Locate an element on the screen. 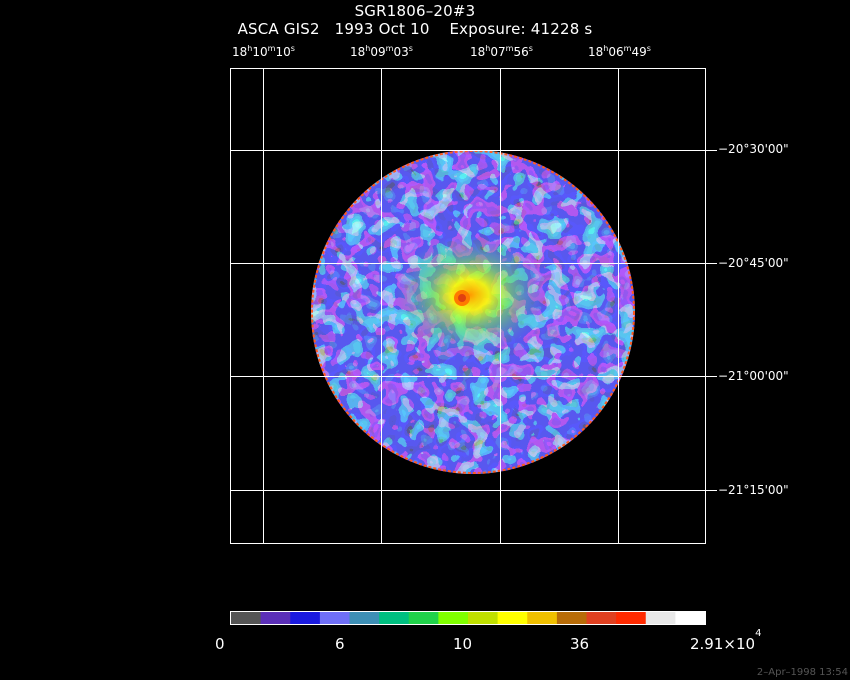  image-subtitle: ASCA GIS2 1993 Oct 10 Exposure: 41228 s is located at coordinates (415, 29).